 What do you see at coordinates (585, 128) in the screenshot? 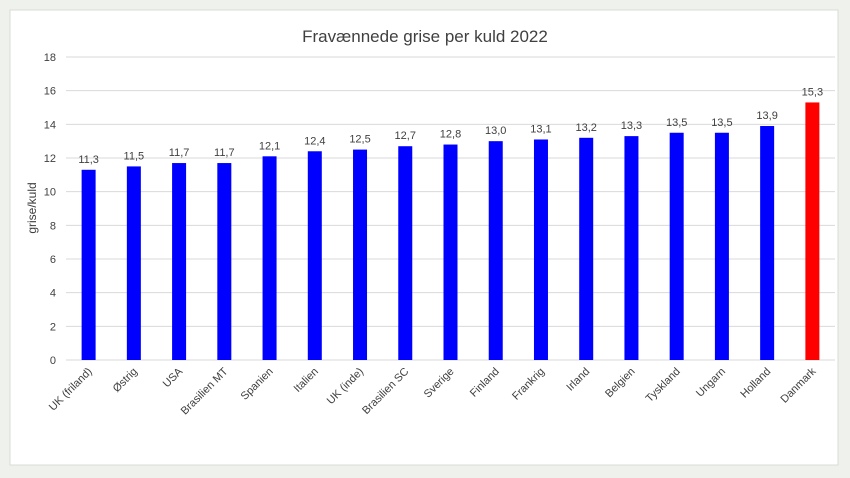
I see `data-label: 13,2` at bounding box center [585, 128].